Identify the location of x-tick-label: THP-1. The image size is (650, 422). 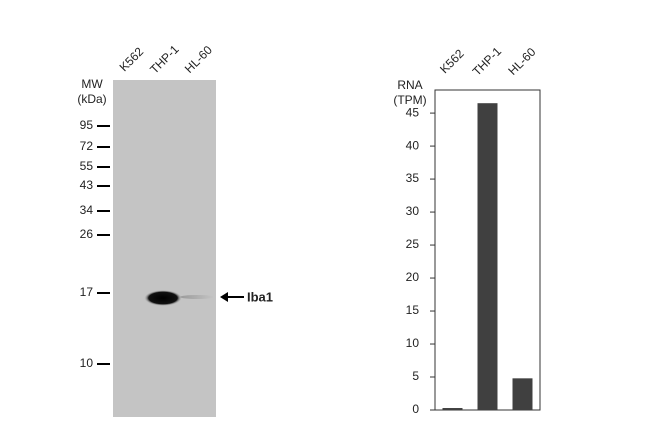
(487, 61).